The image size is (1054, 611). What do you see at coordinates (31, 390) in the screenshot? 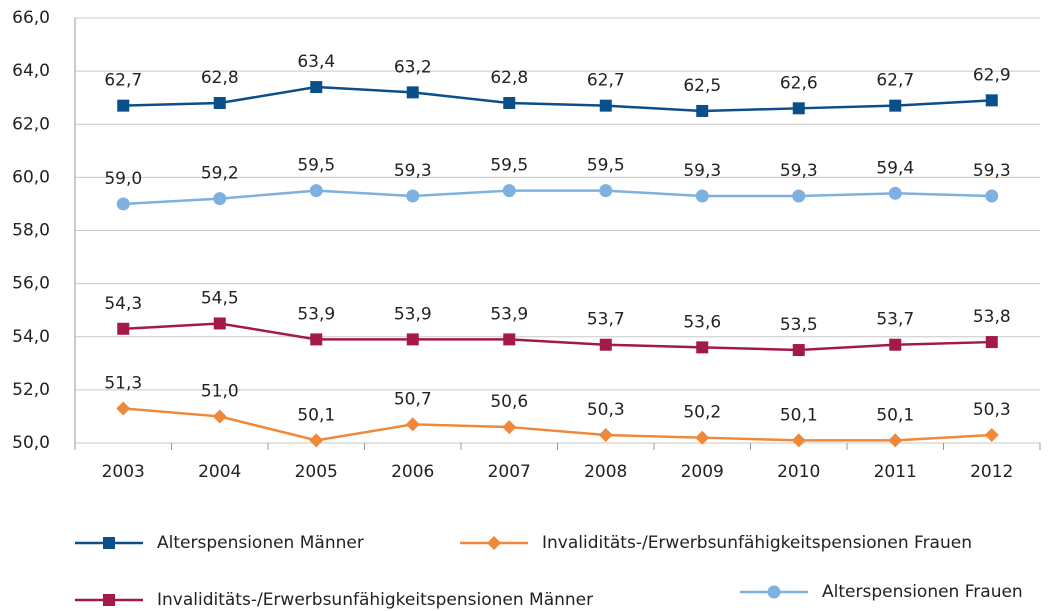
I see `y-tick-label: 52,0` at bounding box center [31, 390].